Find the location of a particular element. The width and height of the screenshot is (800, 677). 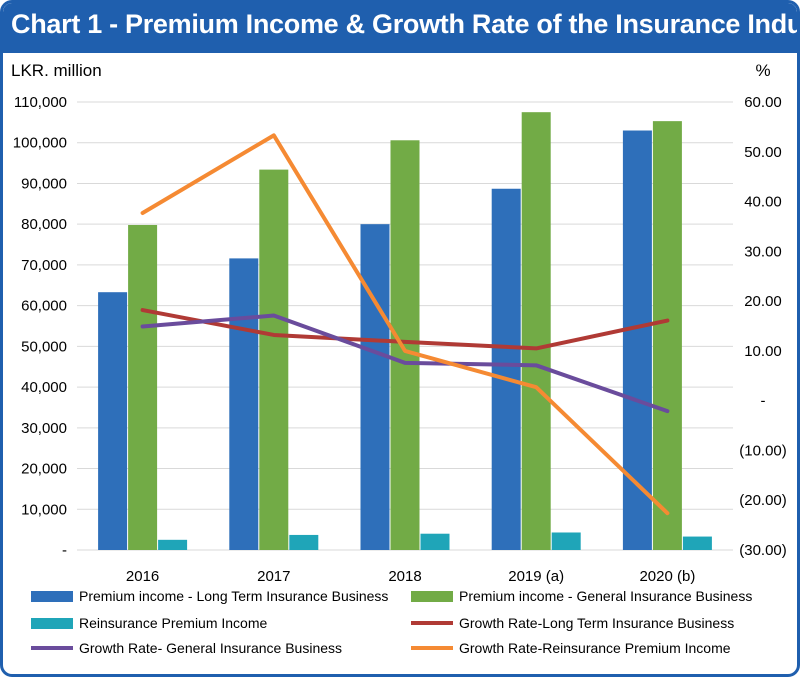

left-tick-label: 30,000 is located at coordinates (44, 428).